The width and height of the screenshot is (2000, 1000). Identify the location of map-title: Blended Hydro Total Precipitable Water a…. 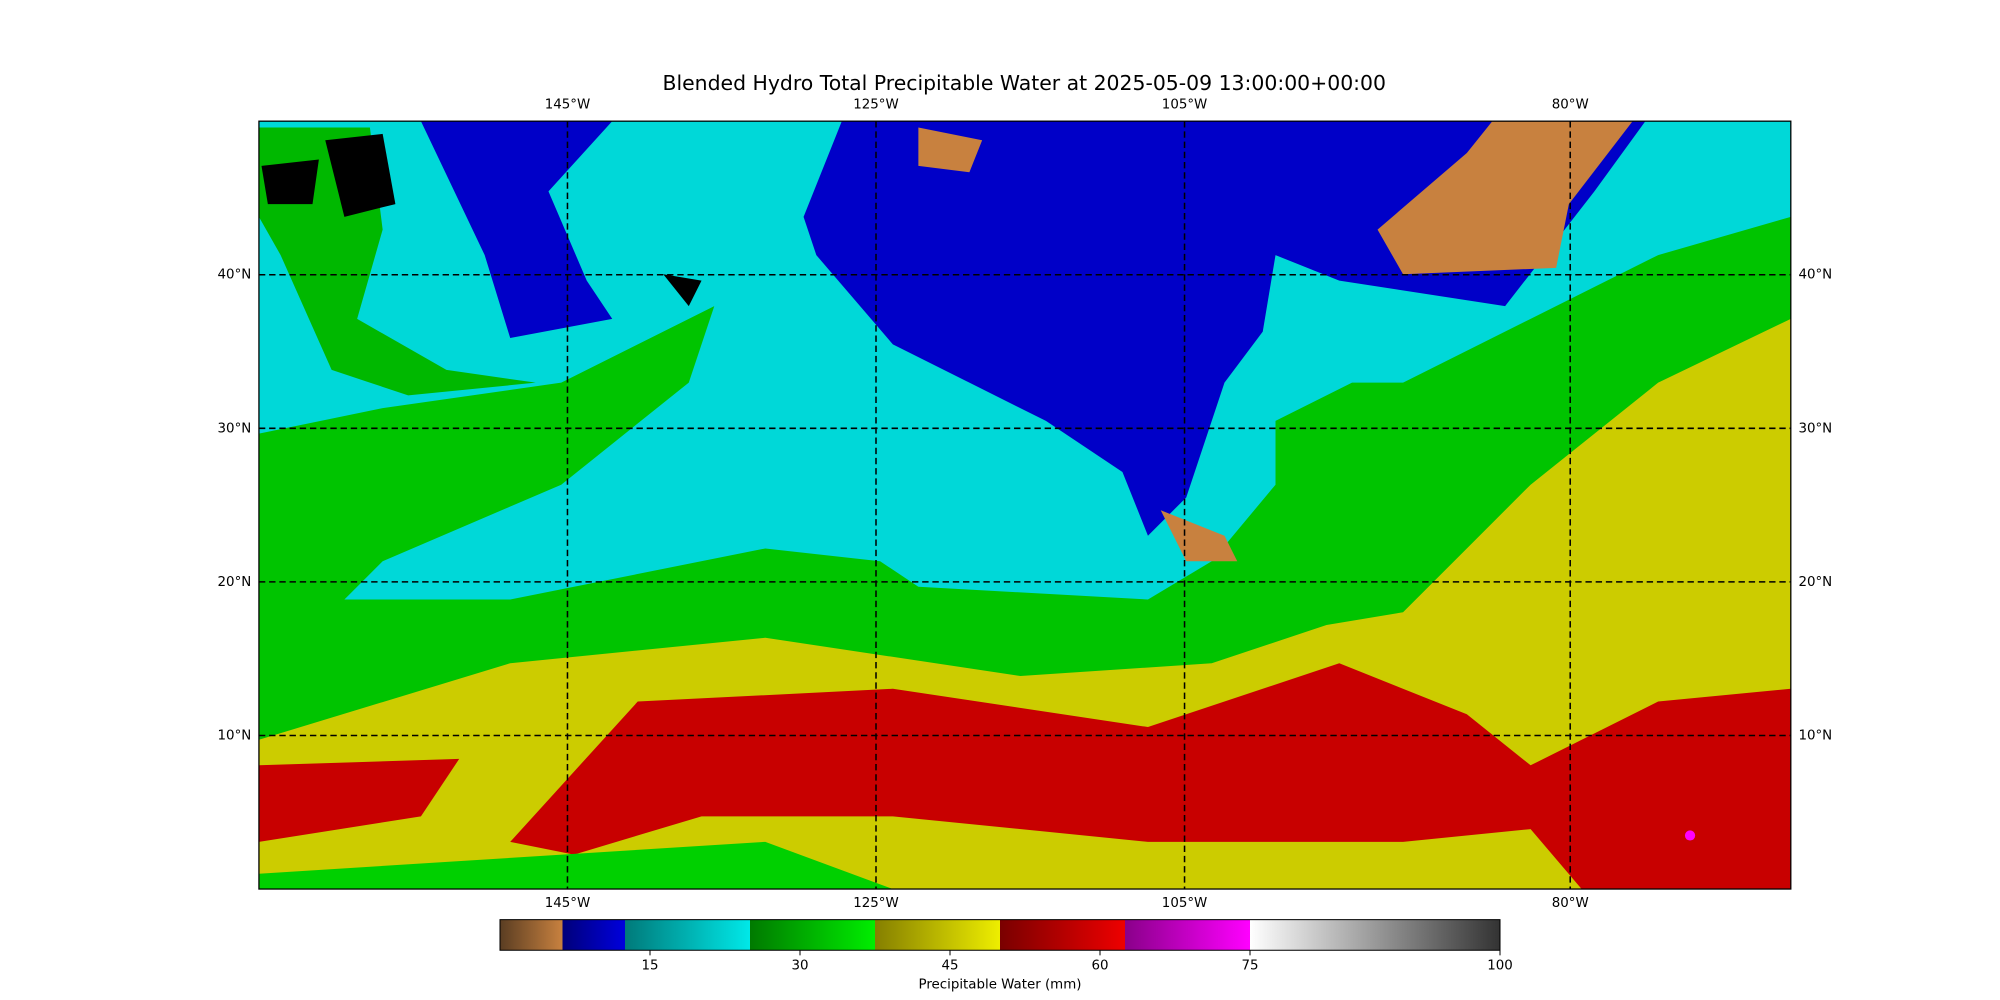
(1024, 83).